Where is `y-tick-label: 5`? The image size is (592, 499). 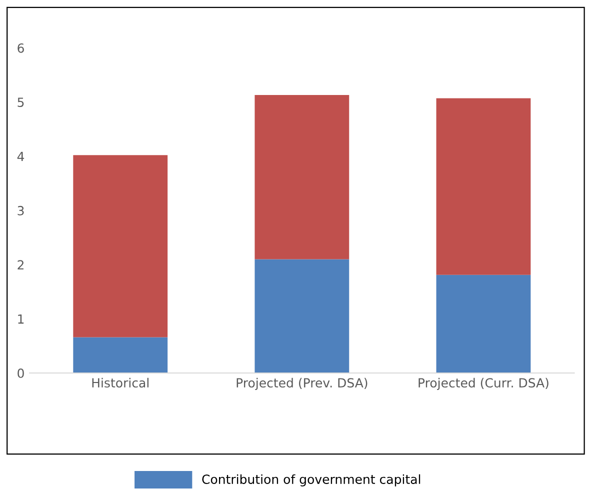
y-tick-label: 5 is located at coordinates (21, 103).